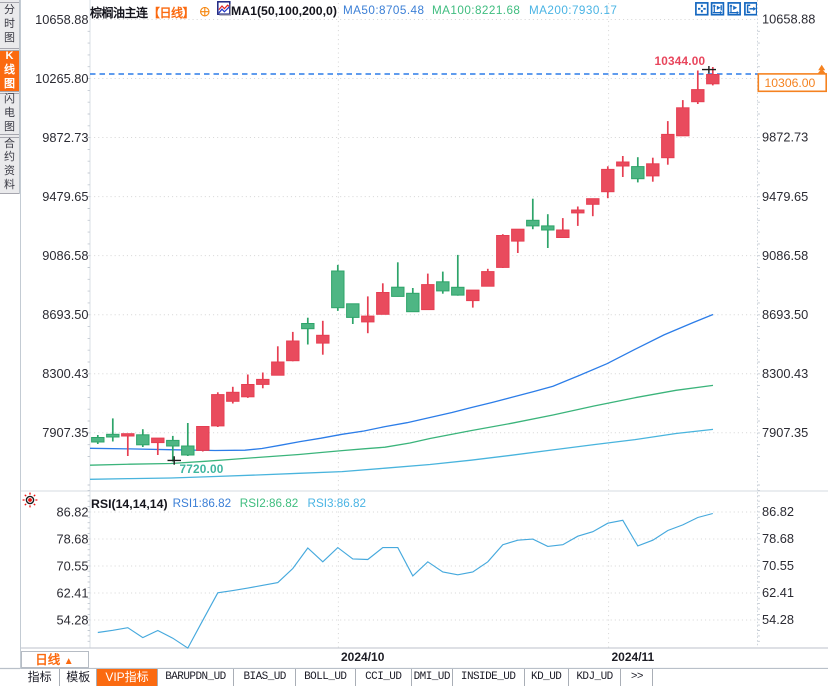 This screenshot has width=828, height=686. What do you see at coordinates (202, 469) in the screenshot?
I see `svg-text: 7720.00` at bounding box center [202, 469].